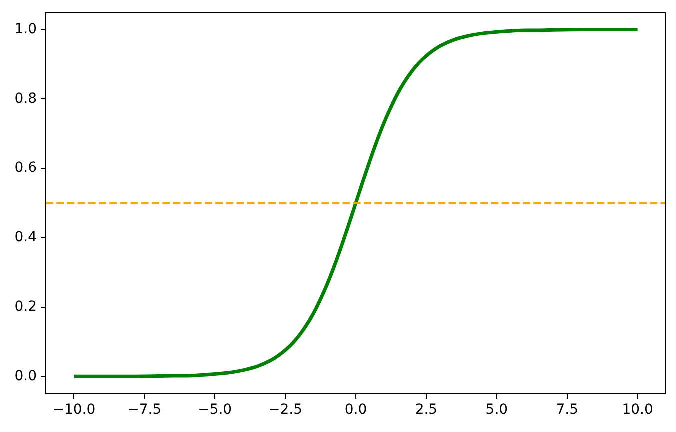 The height and width of the screenshot is (432, 676). What do you see at coordinates (638, 410) in the screenshot?
I see `x-tick-label: 10.0` at bounding box center [638, 410].